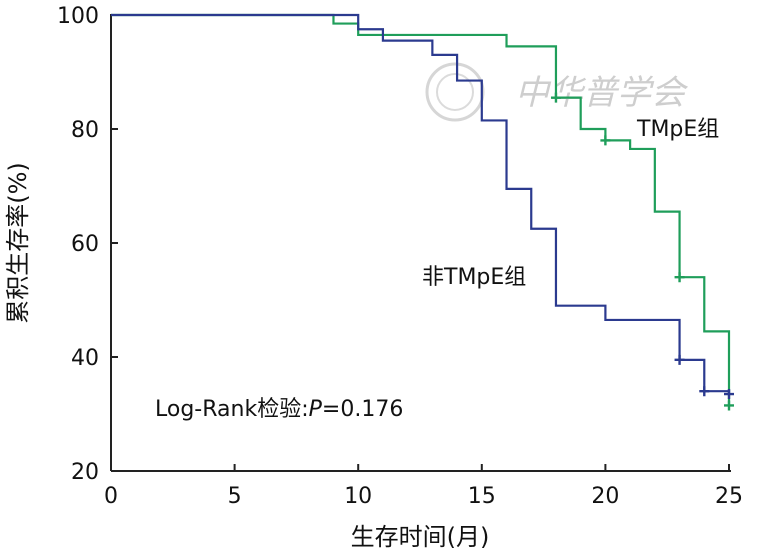 Image resolution: width=768 pixels, height=556 pixels. What do you see at coordinates (605, 496) in the screenshot?
I see `x-tick-label: 20` at bounding box center [605, 496].